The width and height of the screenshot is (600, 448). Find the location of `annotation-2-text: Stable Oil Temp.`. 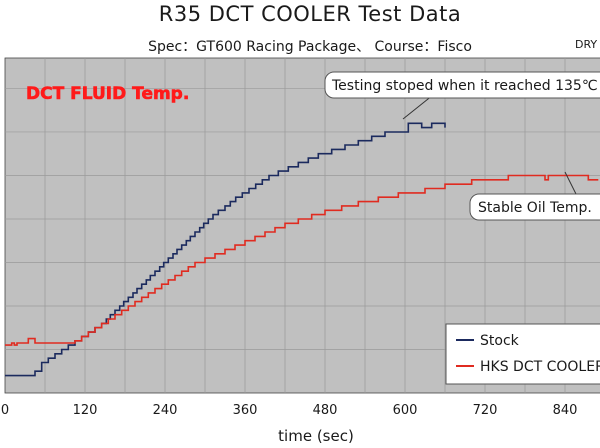

annotation-2-text: Stable Oil Temp. is located at coordinates (535, 208).